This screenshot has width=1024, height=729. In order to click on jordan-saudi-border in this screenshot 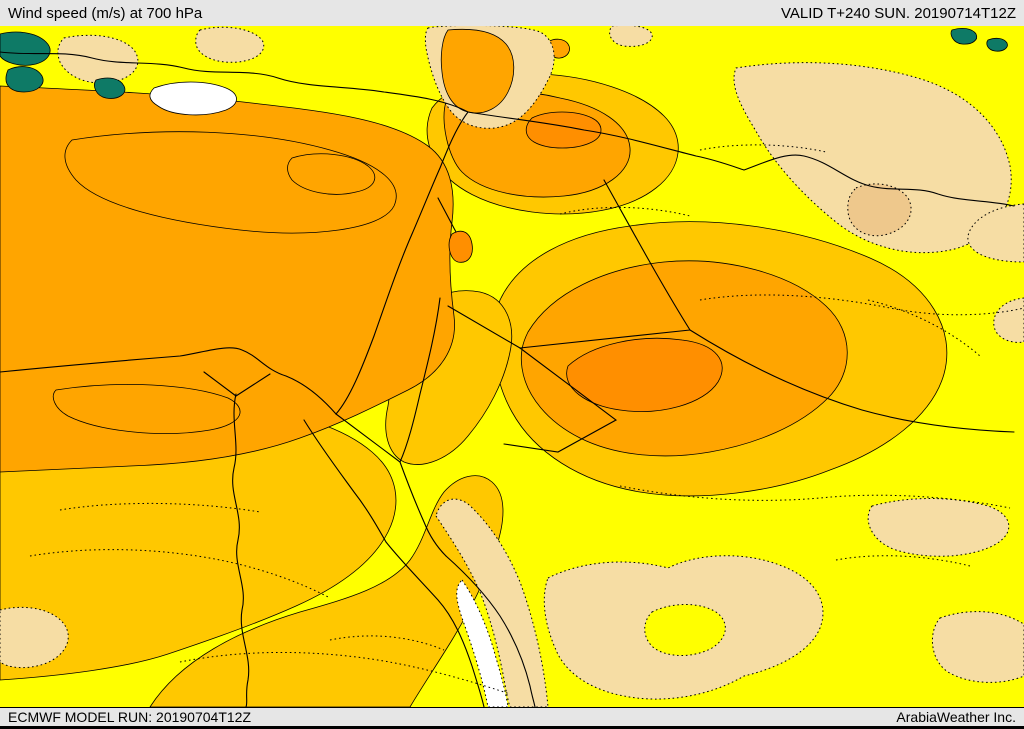, I will do `click(560, 400)`.